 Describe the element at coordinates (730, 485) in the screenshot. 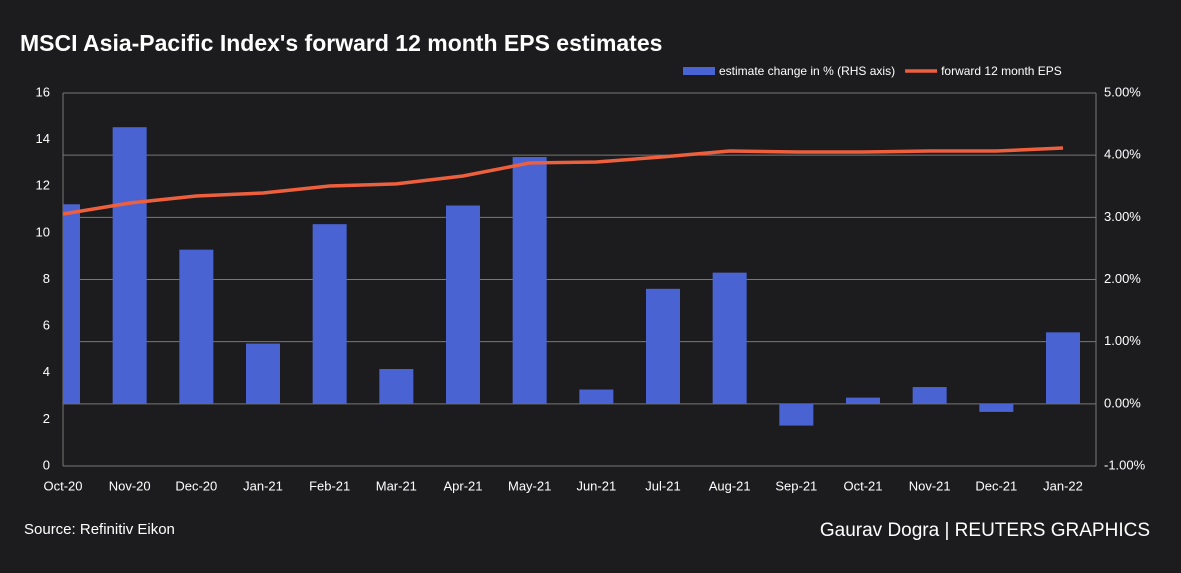

I see `x-tick-label: Aug-21` at that location.